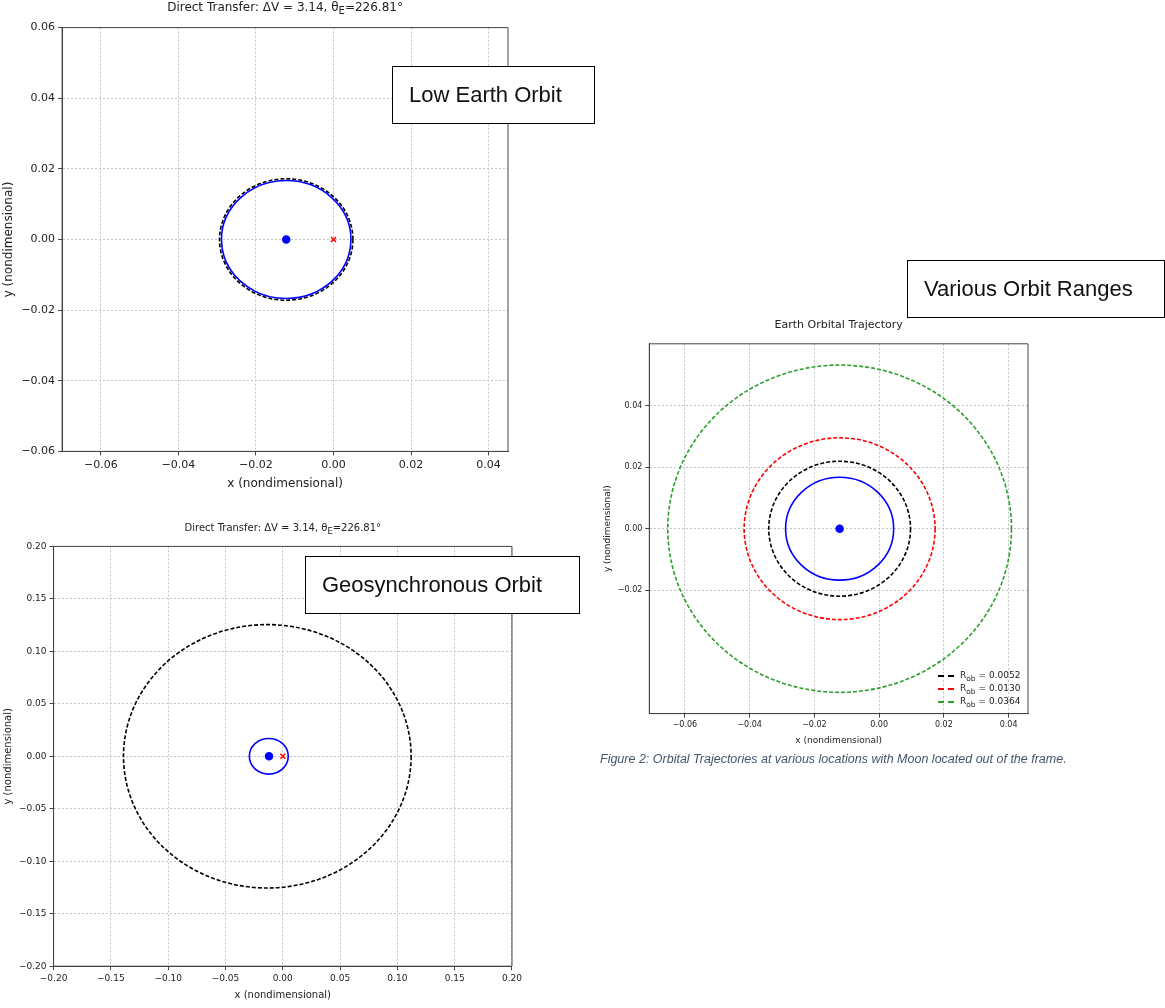 The height and width of the screenshot is (1008, 1165). What do you see at coordinates (38, 380) in the screenshot?
I see `y-tick-label: −0.04` at bounding box center [38, 380].